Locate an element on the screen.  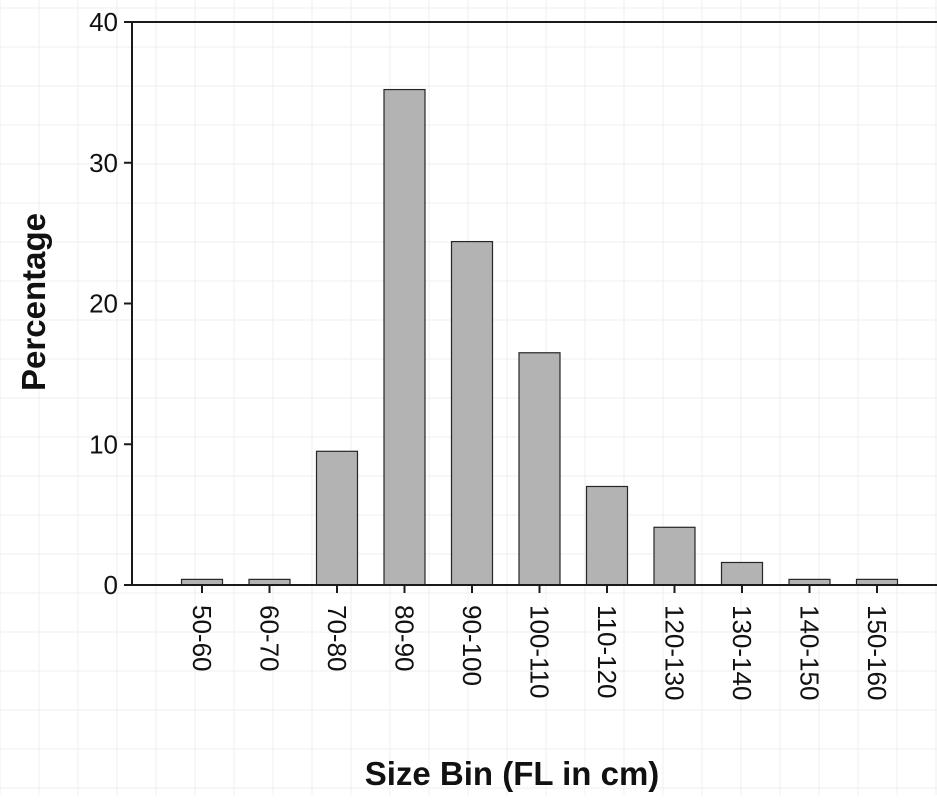
y-tick-labels: 0 10 20 30 40 is located at coordinates (110, 303).